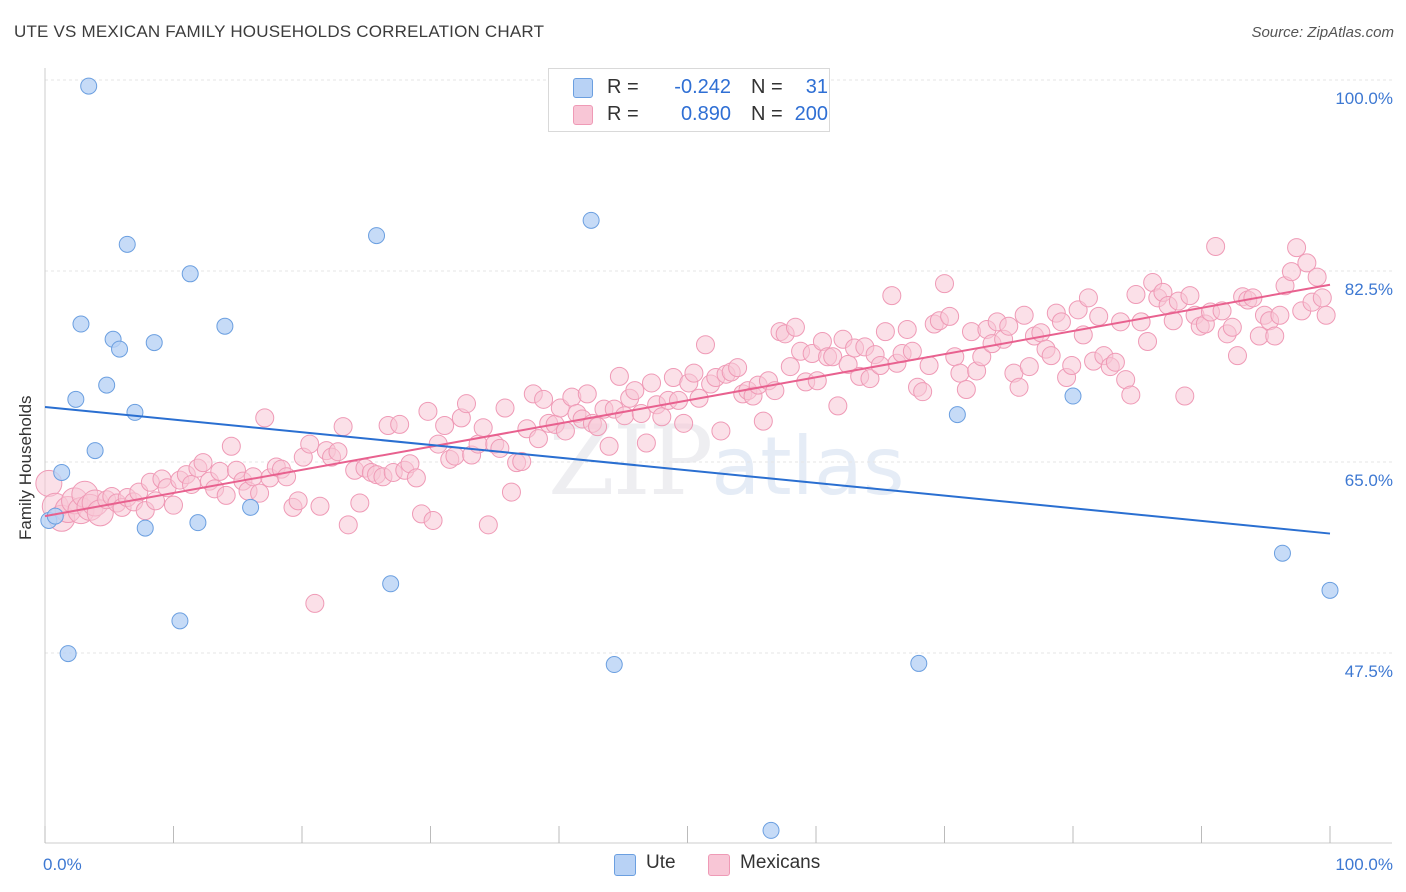 Image resolution: width=1406 pixels, height=892 pixels. I want to click on ute-trendline, so click(687, 470).